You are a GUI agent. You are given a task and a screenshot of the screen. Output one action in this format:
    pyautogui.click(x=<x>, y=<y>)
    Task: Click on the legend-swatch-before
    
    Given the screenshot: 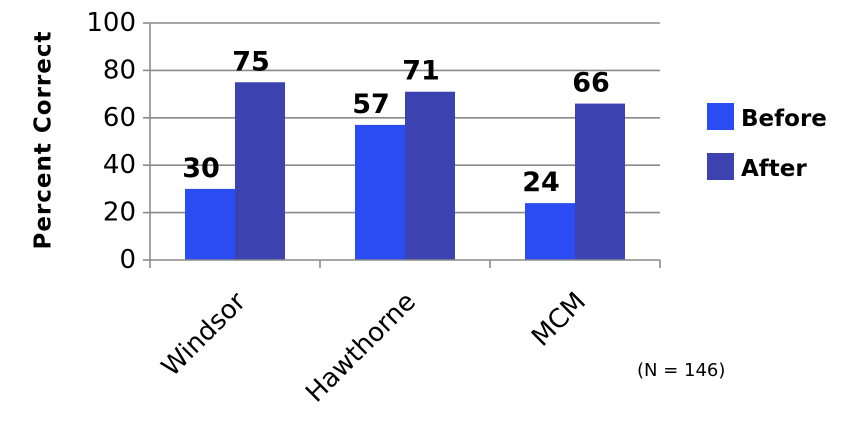 What is the action you would take?
    pyautogui.click(x=720, y=116)
    